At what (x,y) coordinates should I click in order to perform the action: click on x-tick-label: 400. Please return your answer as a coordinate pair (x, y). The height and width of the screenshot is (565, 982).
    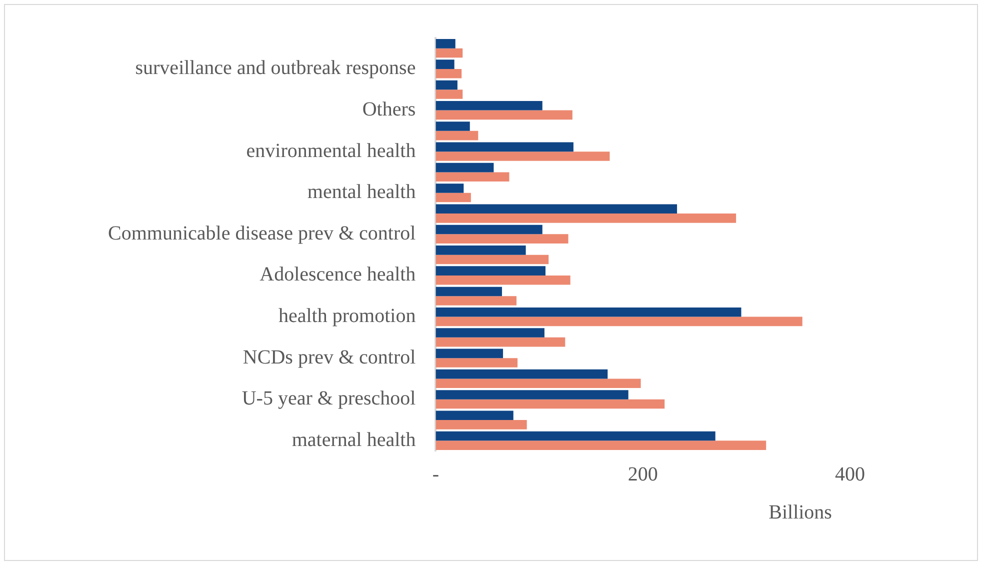
    Looking at the image, I should click on (850, 474).